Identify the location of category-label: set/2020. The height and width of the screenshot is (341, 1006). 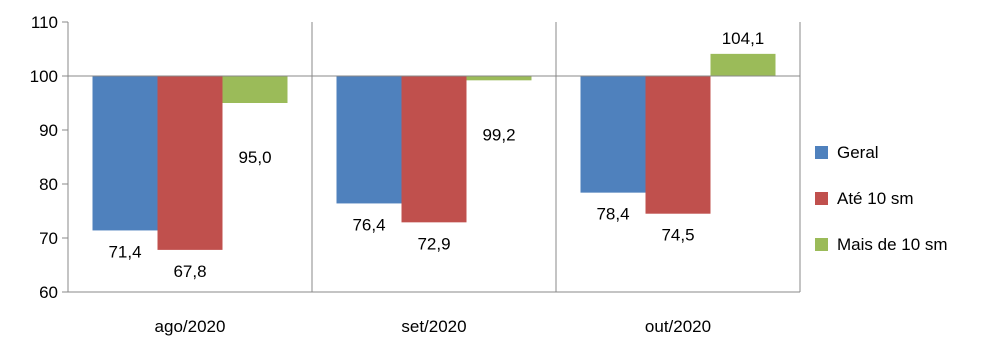
(433, 326).